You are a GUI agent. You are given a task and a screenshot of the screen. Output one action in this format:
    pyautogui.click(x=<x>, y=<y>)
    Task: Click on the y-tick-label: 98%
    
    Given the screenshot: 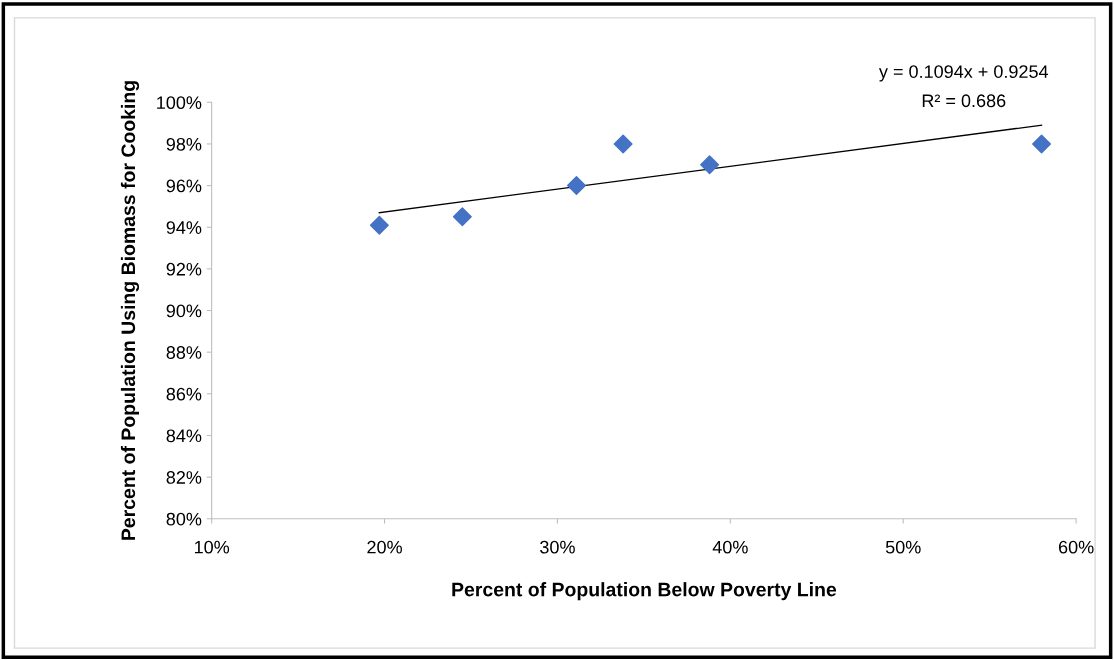 What is the action you would take?
    pyautogui.click(x=184, y=144)
    